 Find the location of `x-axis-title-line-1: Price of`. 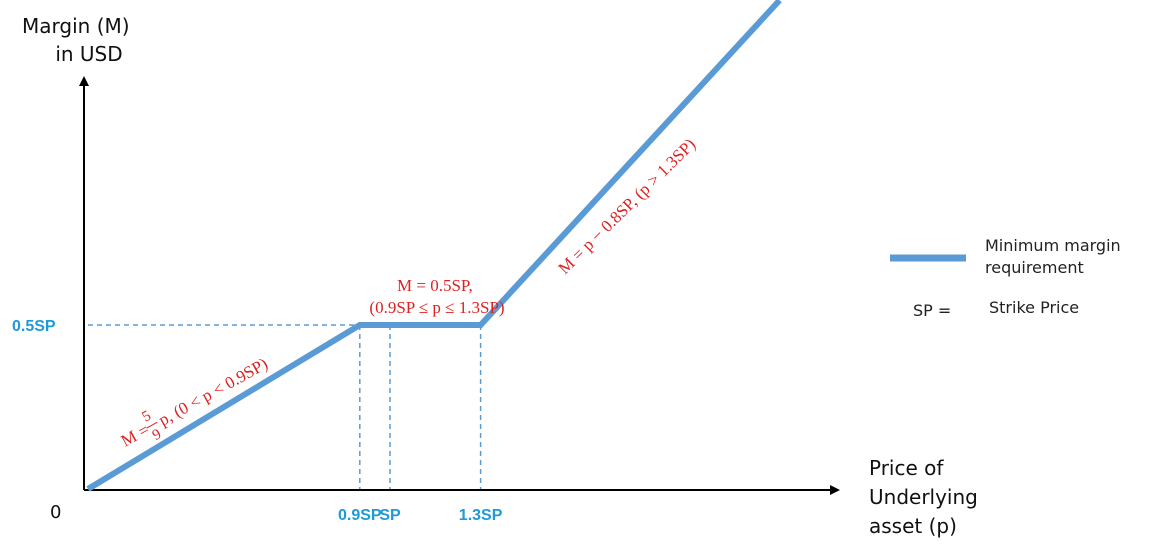

x-axis-title-line-1: Price of is located at coordinates (906, 468).